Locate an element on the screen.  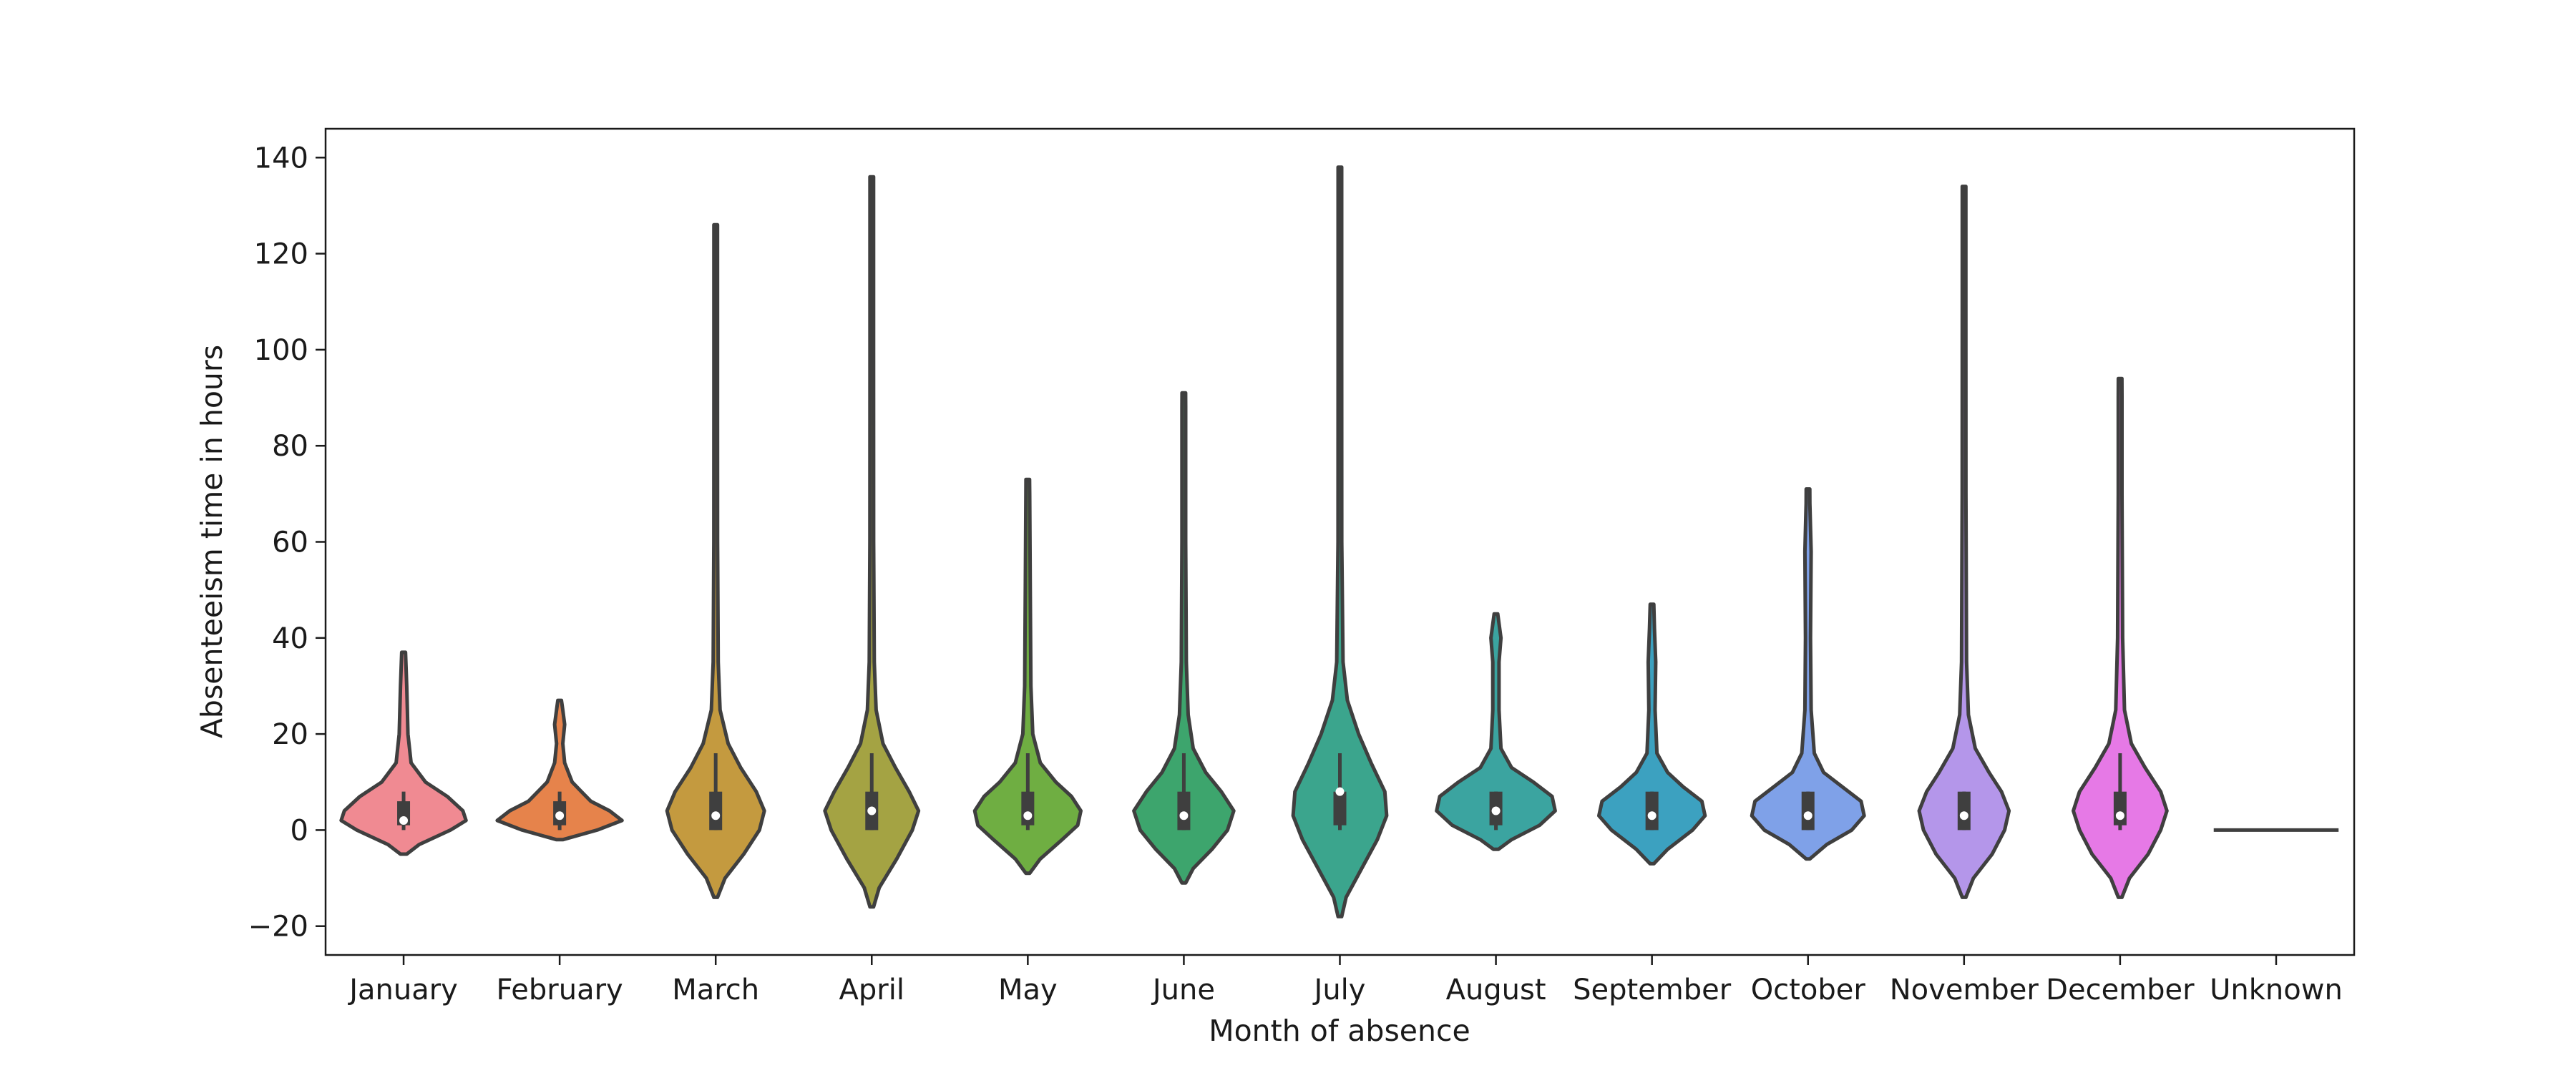
x-tick-label: October is located at coordinates (1808, 990).